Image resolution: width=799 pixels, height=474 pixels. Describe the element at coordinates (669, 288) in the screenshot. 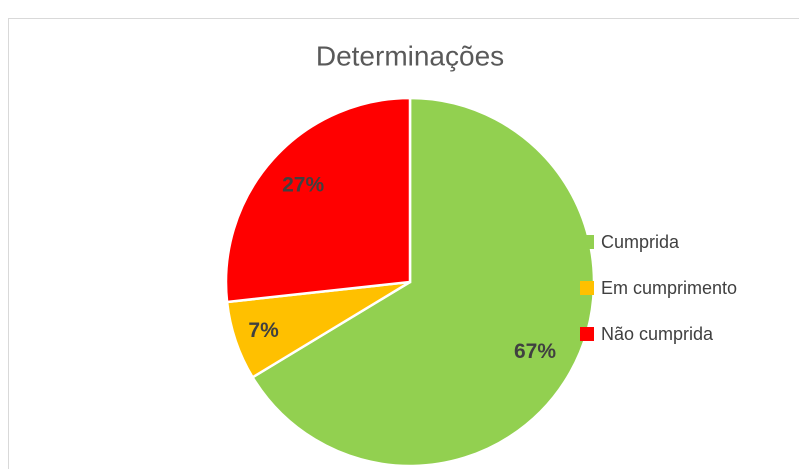

I see `legend-label: Em cumprimento` at that location.